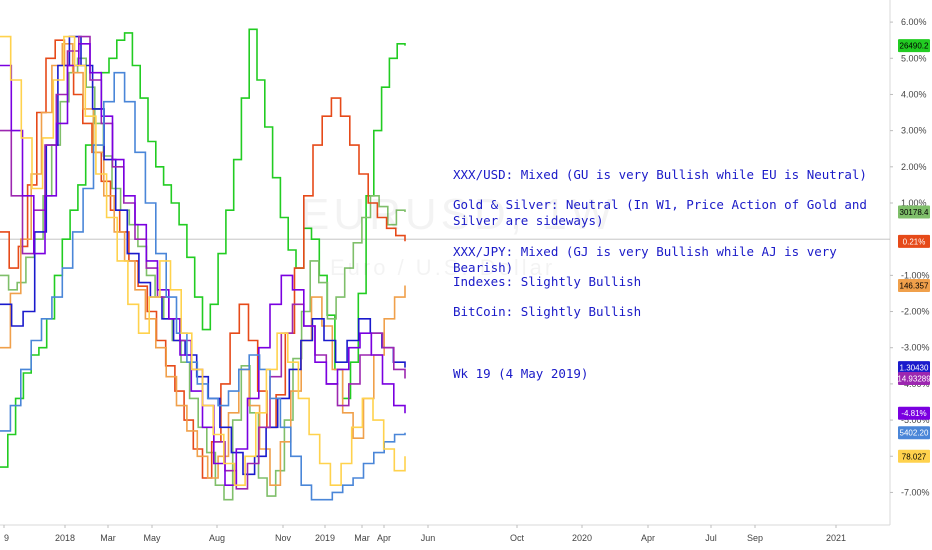 The width and height of the screenshot is (932, 550). Describe the element at coordinates (915, 420) in the screenshot. I see `y-tick-label: -5.00%` at that location.